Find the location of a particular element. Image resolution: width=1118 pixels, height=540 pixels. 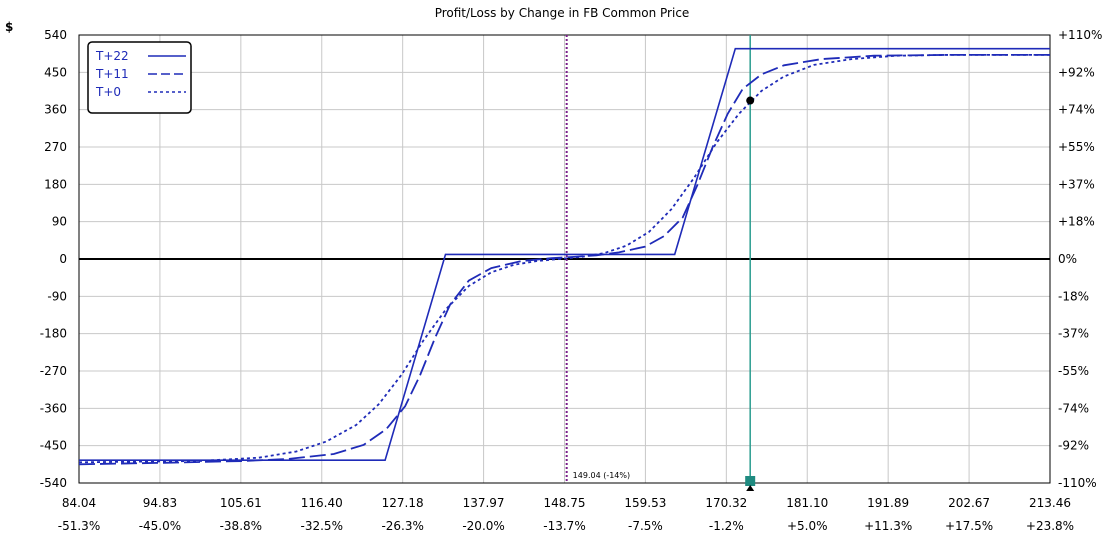

y2-tick-label: -110% is located at coordinates (1077, 483).